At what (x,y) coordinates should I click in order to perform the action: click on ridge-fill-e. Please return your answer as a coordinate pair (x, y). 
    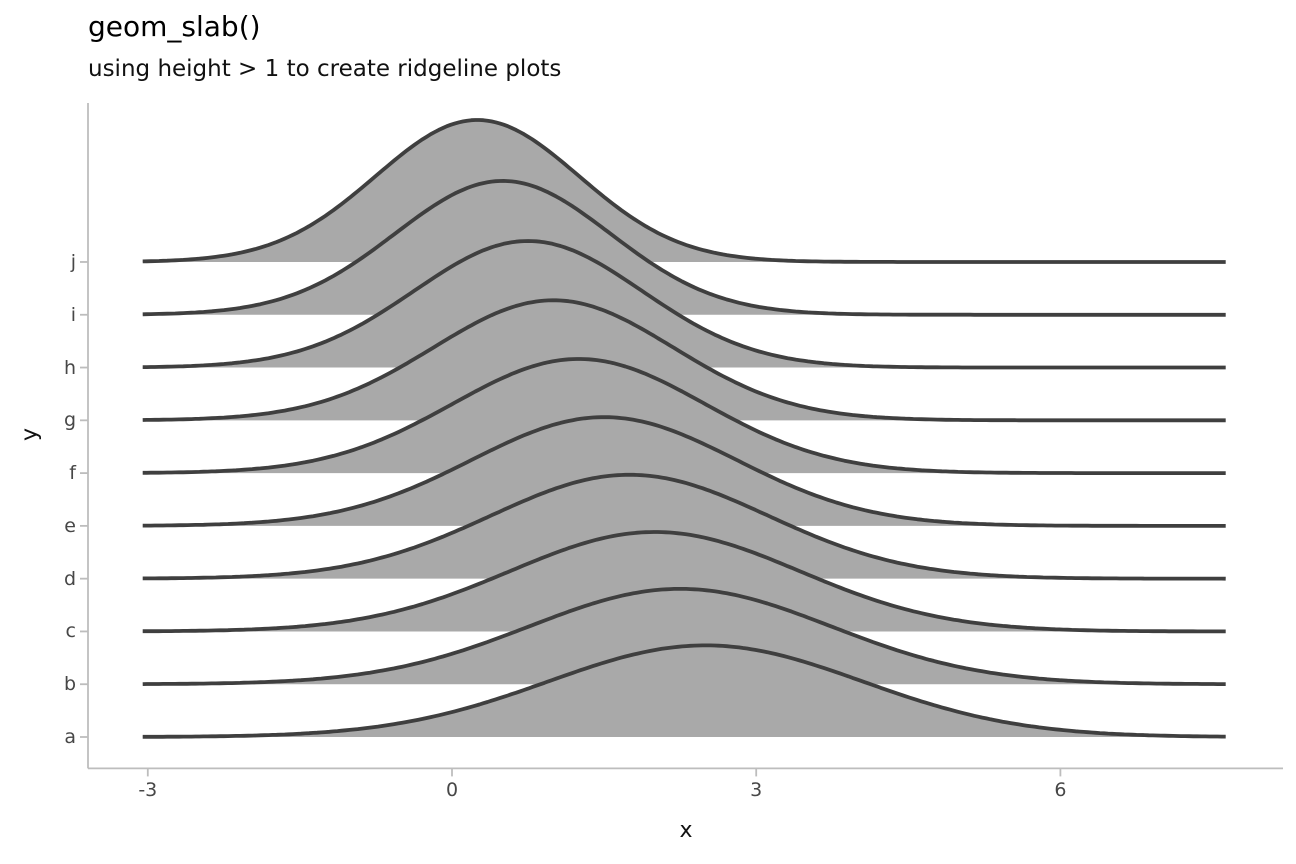
    Looking at the image, I should click on (684, 471).